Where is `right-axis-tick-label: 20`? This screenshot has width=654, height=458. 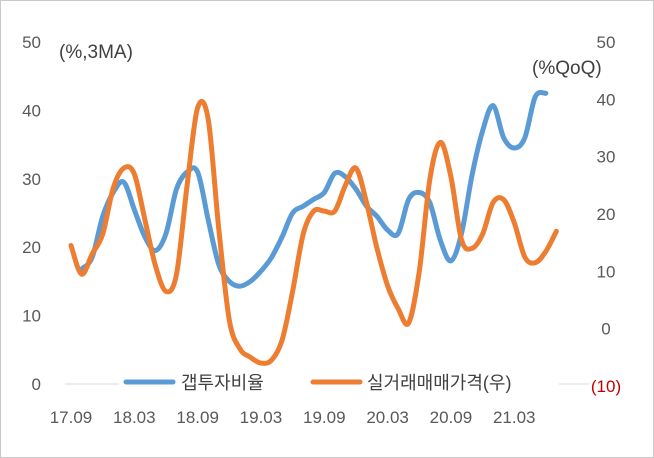 right-axis-tick-label: 20 is located at coordinates (606, 214).